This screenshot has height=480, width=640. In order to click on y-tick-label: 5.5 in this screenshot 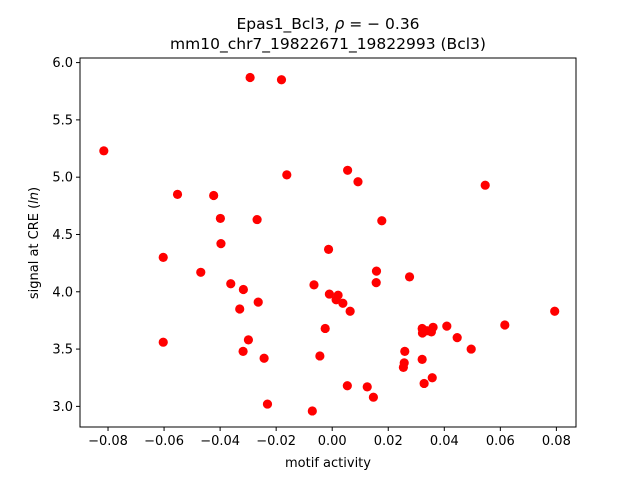, I will do `click(62, 120)`.